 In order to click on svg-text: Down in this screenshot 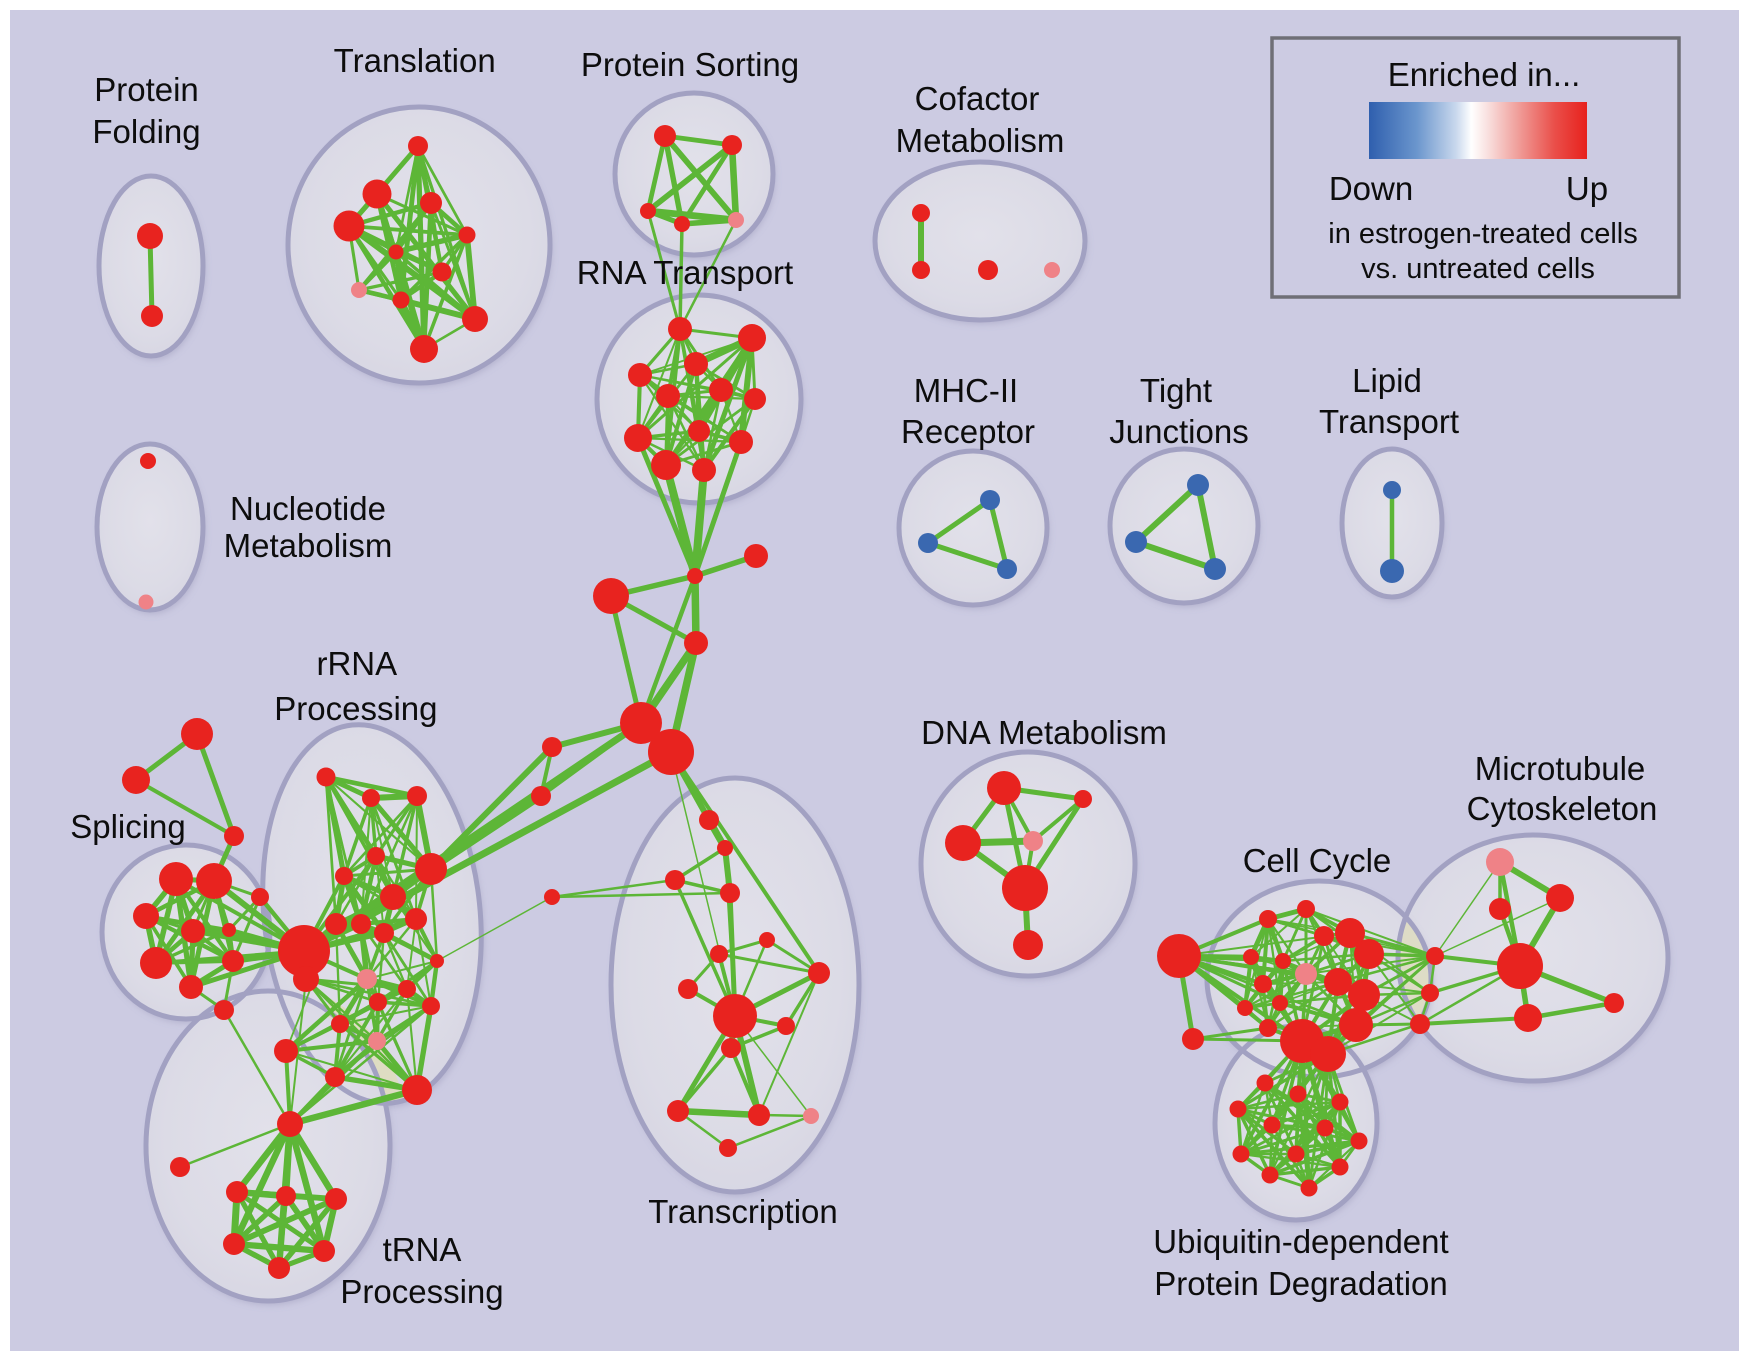, I will do `click(1371, 188)`.